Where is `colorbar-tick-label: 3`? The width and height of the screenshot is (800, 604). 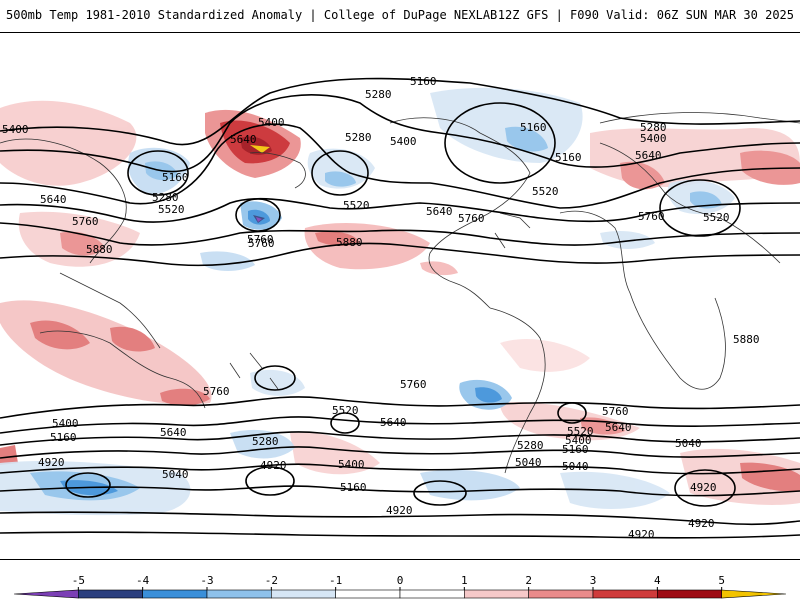 colorbar-tick-label: 3 is located at coordinates (593, 580).